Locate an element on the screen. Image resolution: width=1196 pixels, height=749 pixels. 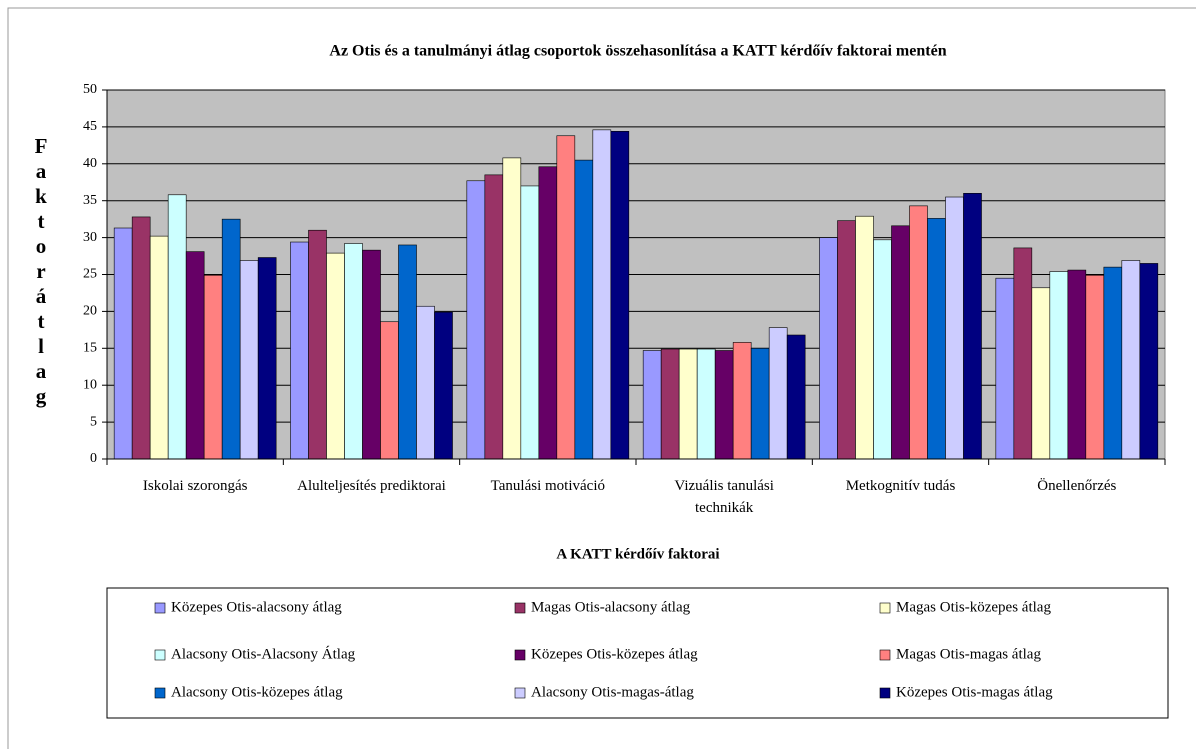
y-tick-label: 0 is located at coordinates (93, 458).